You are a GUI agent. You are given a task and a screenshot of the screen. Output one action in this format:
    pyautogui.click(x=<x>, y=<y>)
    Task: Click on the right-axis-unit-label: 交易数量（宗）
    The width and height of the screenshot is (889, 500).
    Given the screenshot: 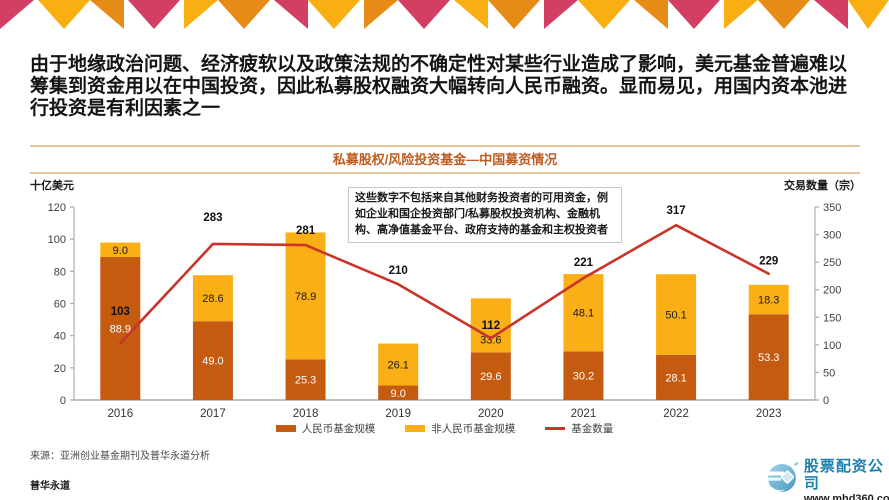 What is the action you would take?
    pyautogui.click(x=822, y=186)
    